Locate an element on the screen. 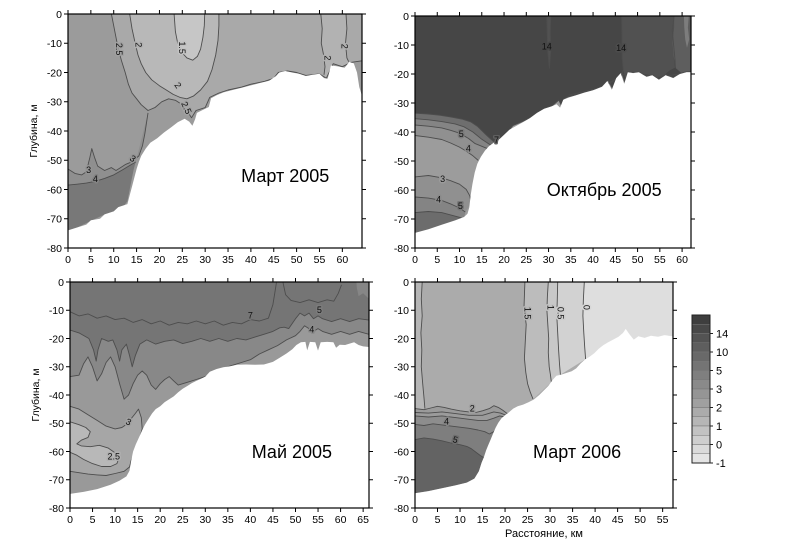 The image size is (800, 560). colorbar-tick-label: 10 is located at coordinates (722, 353).